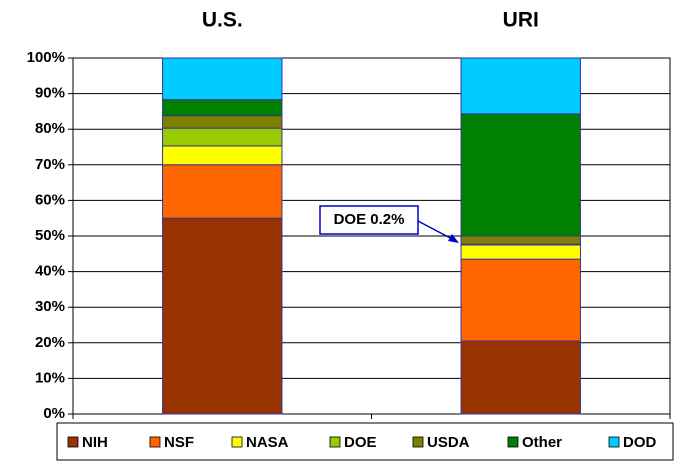 This screenshot has height=464, width=680. I want to click on y-tick-label: 50%, so click(50, 235).